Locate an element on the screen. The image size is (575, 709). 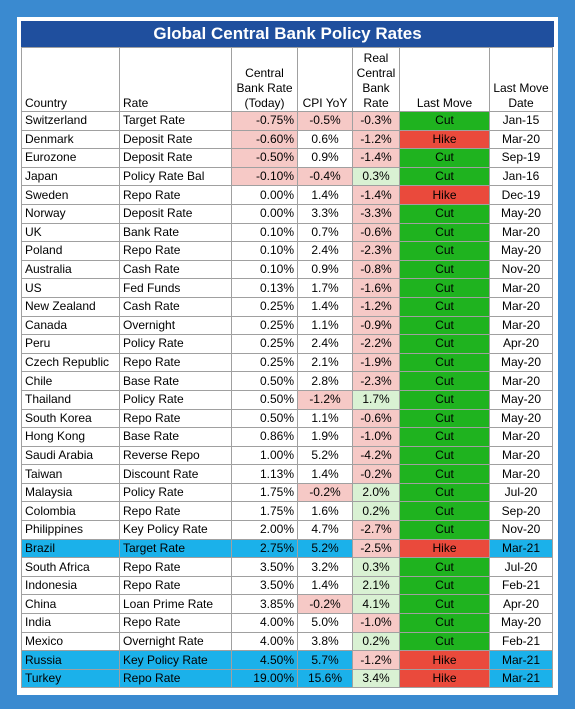
real-rate: 1.7% is located at coordinates (376, 399).